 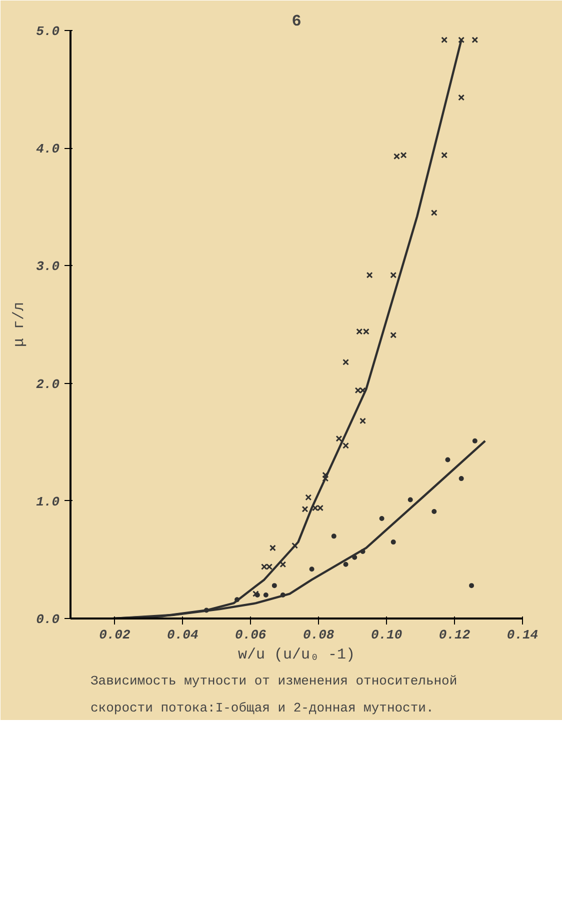 What do you see at coordinates (386, 635) in the screenshot?
I see `x-tick-label: 0.10` at bounding box center [386, 635].